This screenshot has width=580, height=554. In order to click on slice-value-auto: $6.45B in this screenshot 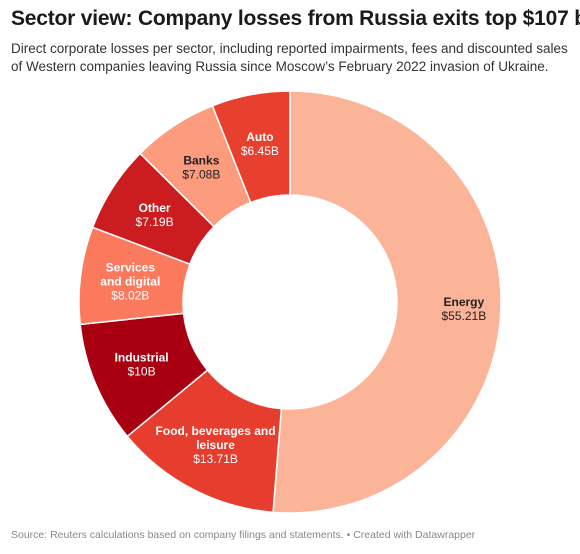, I will do `click(260, 151)`.